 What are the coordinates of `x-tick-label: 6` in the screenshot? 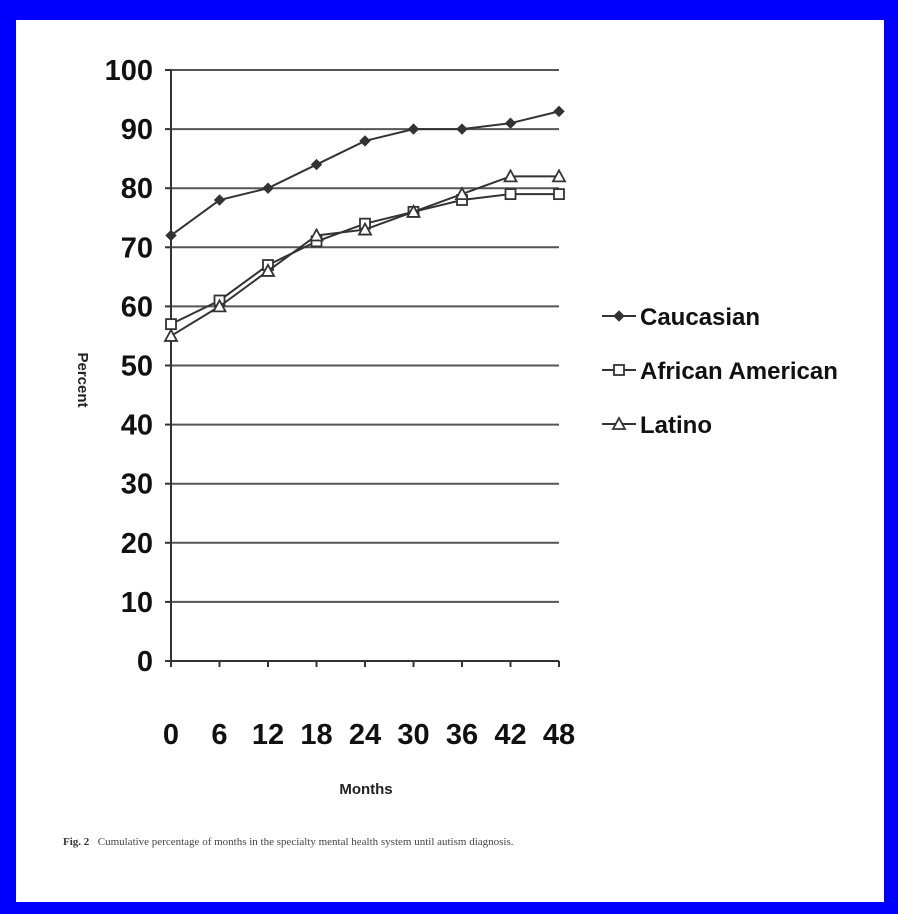 It's located at (219, 735).